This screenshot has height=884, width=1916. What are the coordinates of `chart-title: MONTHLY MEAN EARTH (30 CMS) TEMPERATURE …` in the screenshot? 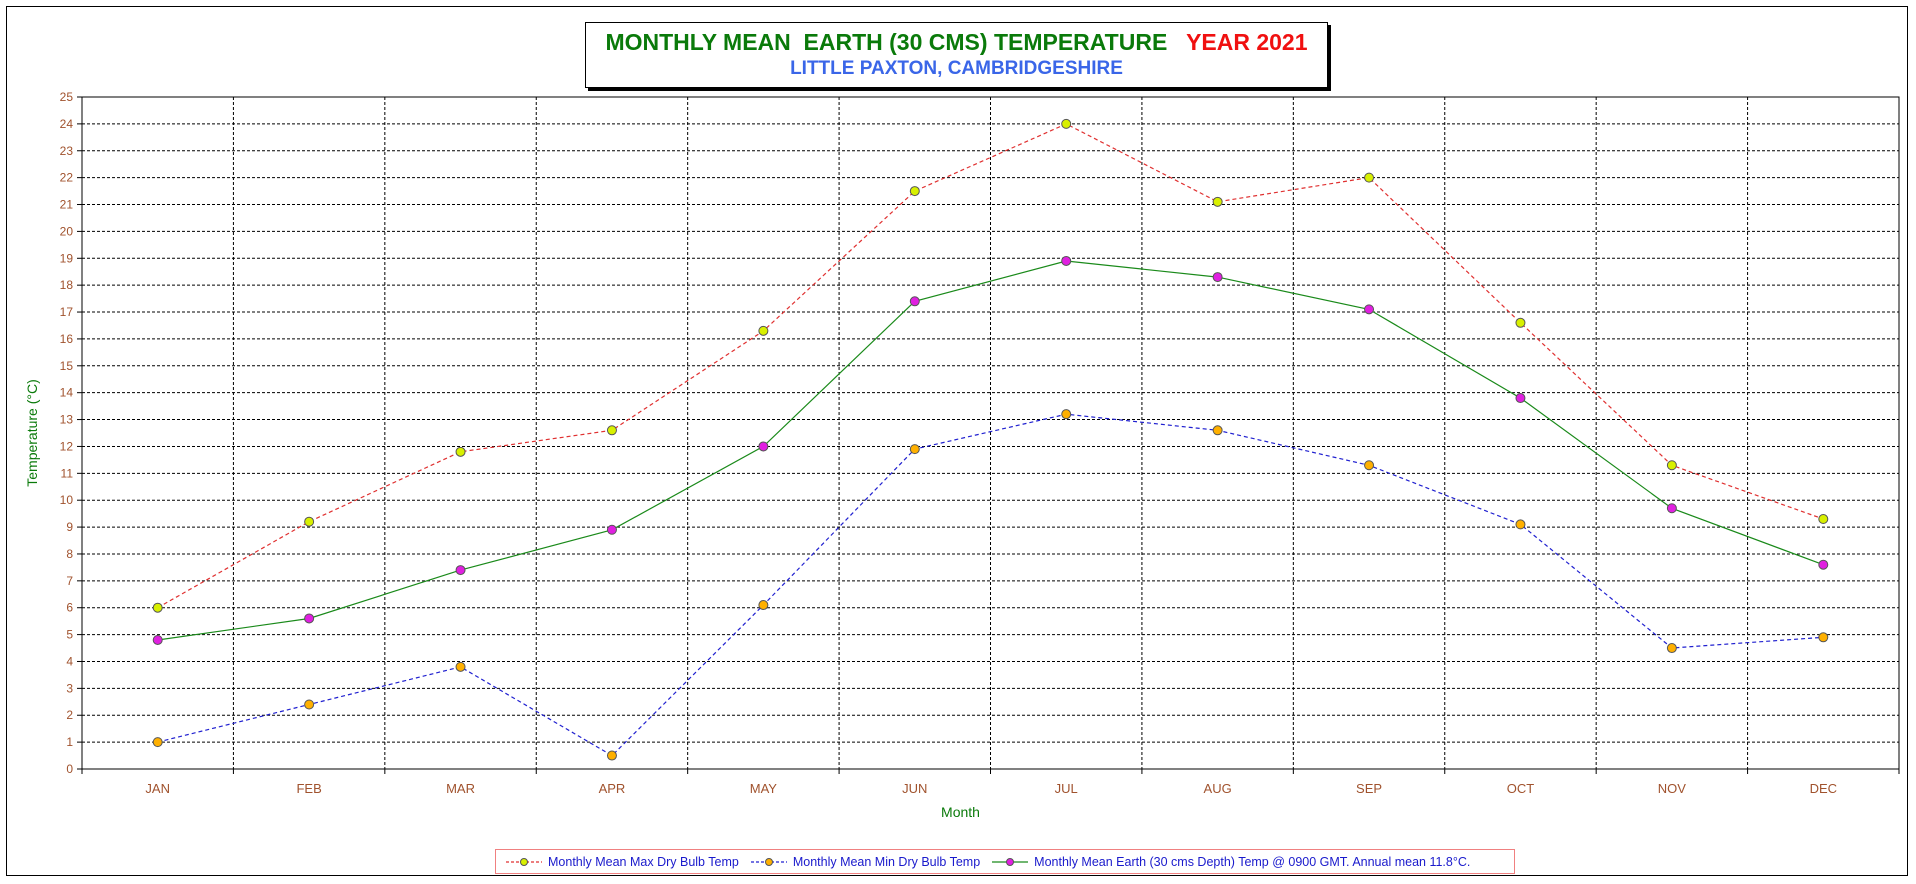 It's located at (956, 42).